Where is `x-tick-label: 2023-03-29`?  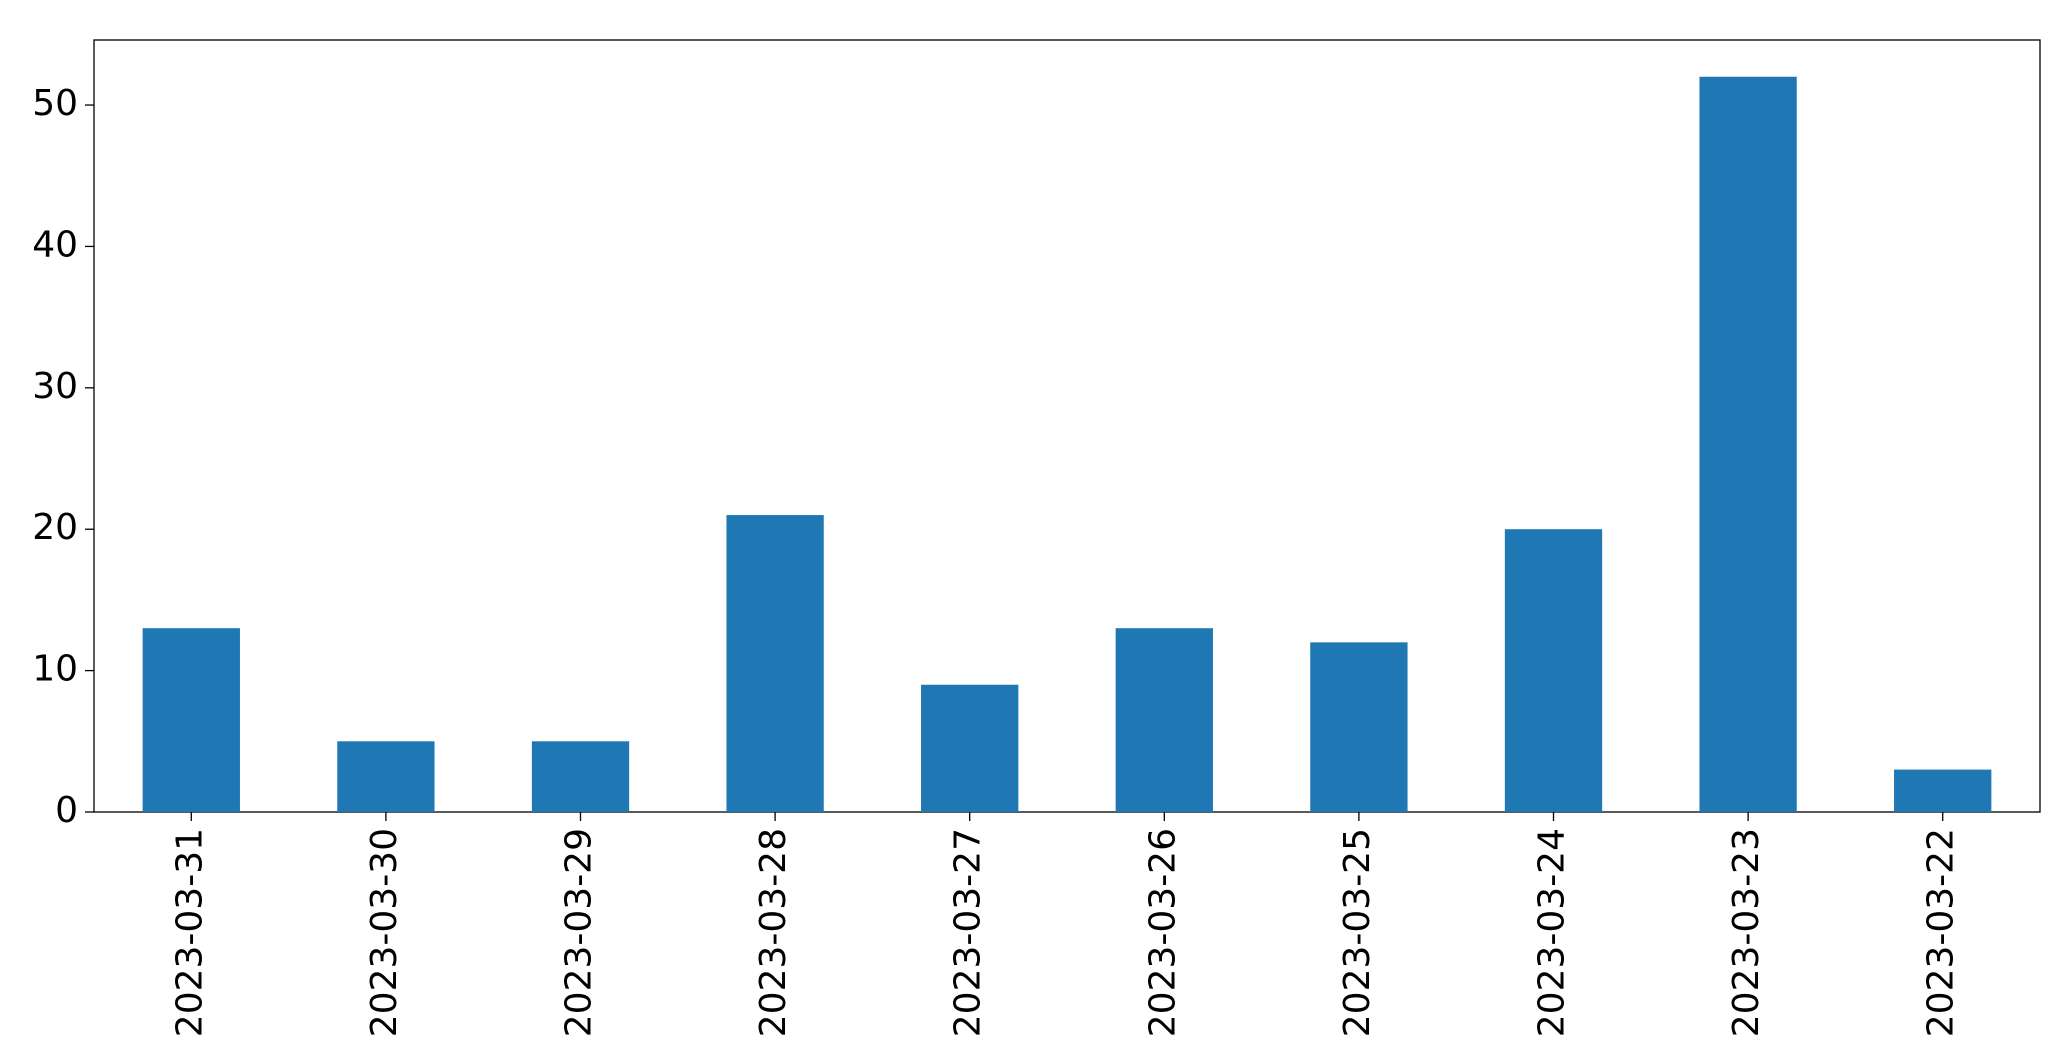
x-tick-label: 2023-03-29 is located at coordinates (579, 932).